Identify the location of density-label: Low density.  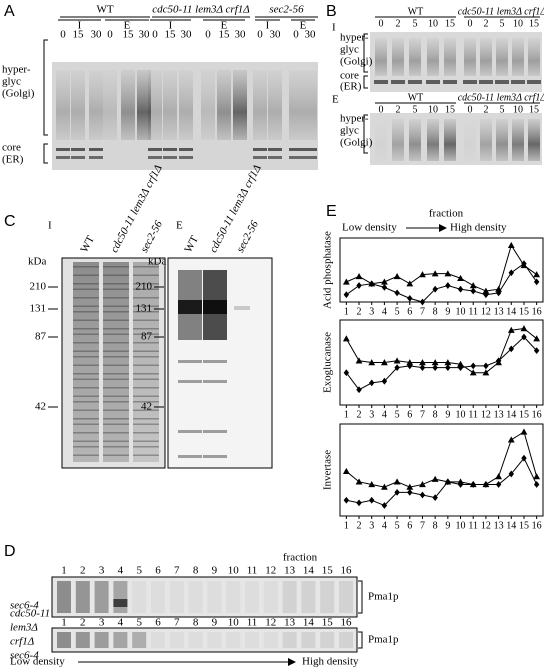
(37, 661).